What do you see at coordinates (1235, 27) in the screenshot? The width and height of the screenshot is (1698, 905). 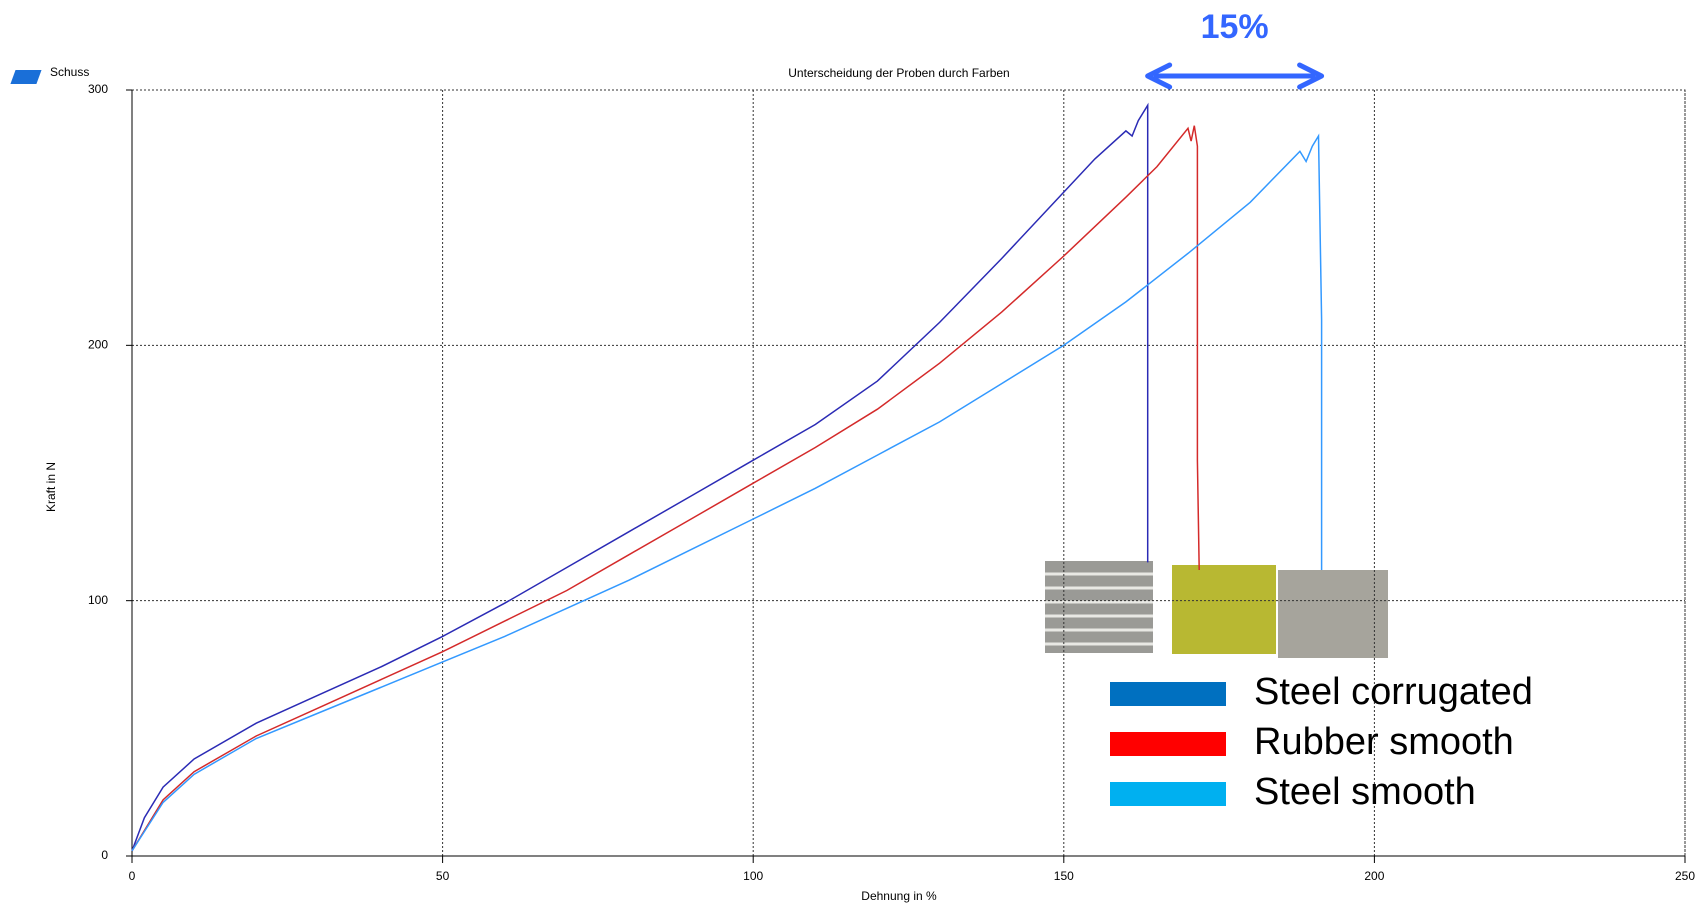 I see `annotation-text: 15%` at bounding box center [1235, 27].